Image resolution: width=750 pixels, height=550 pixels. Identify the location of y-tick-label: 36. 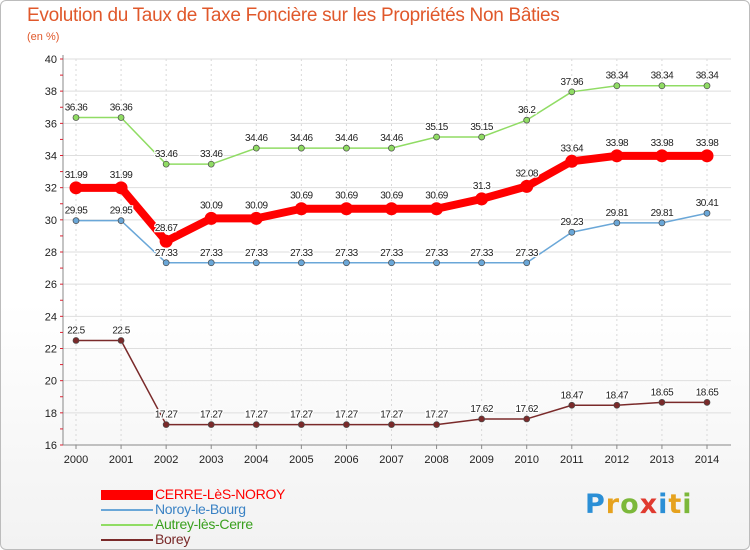
(51, 124).